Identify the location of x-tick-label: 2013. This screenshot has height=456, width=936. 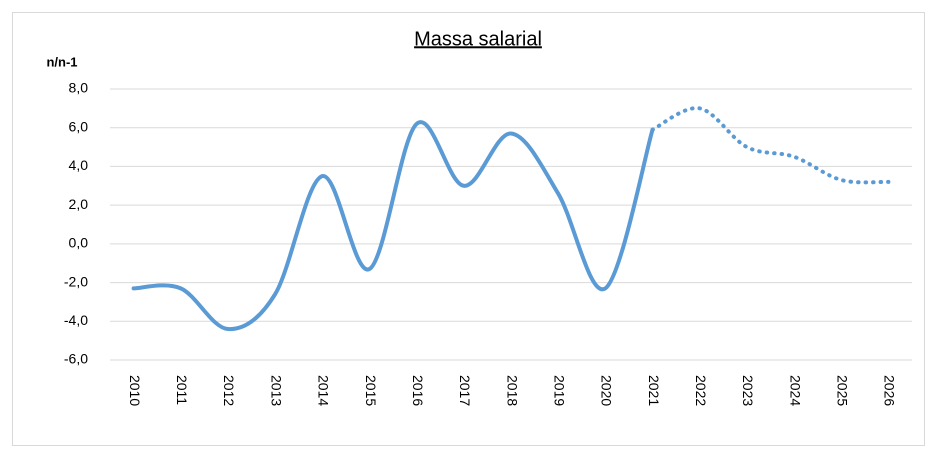
(276, 390).